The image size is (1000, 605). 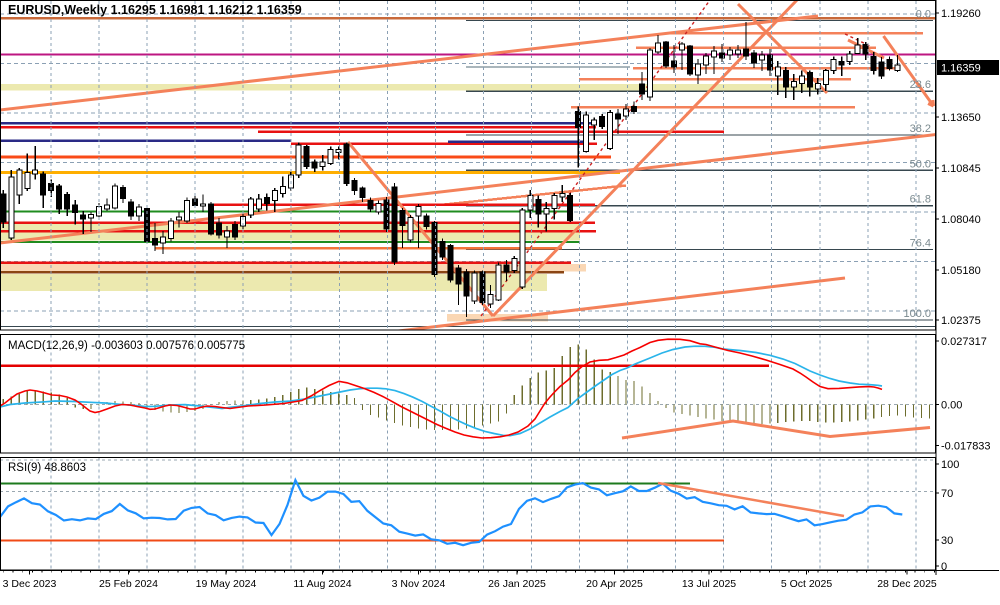 What do you see at coordinates (920, 164) in the screenshot?
I see `svg-text: 50.0` at bounding box center [920, 164].